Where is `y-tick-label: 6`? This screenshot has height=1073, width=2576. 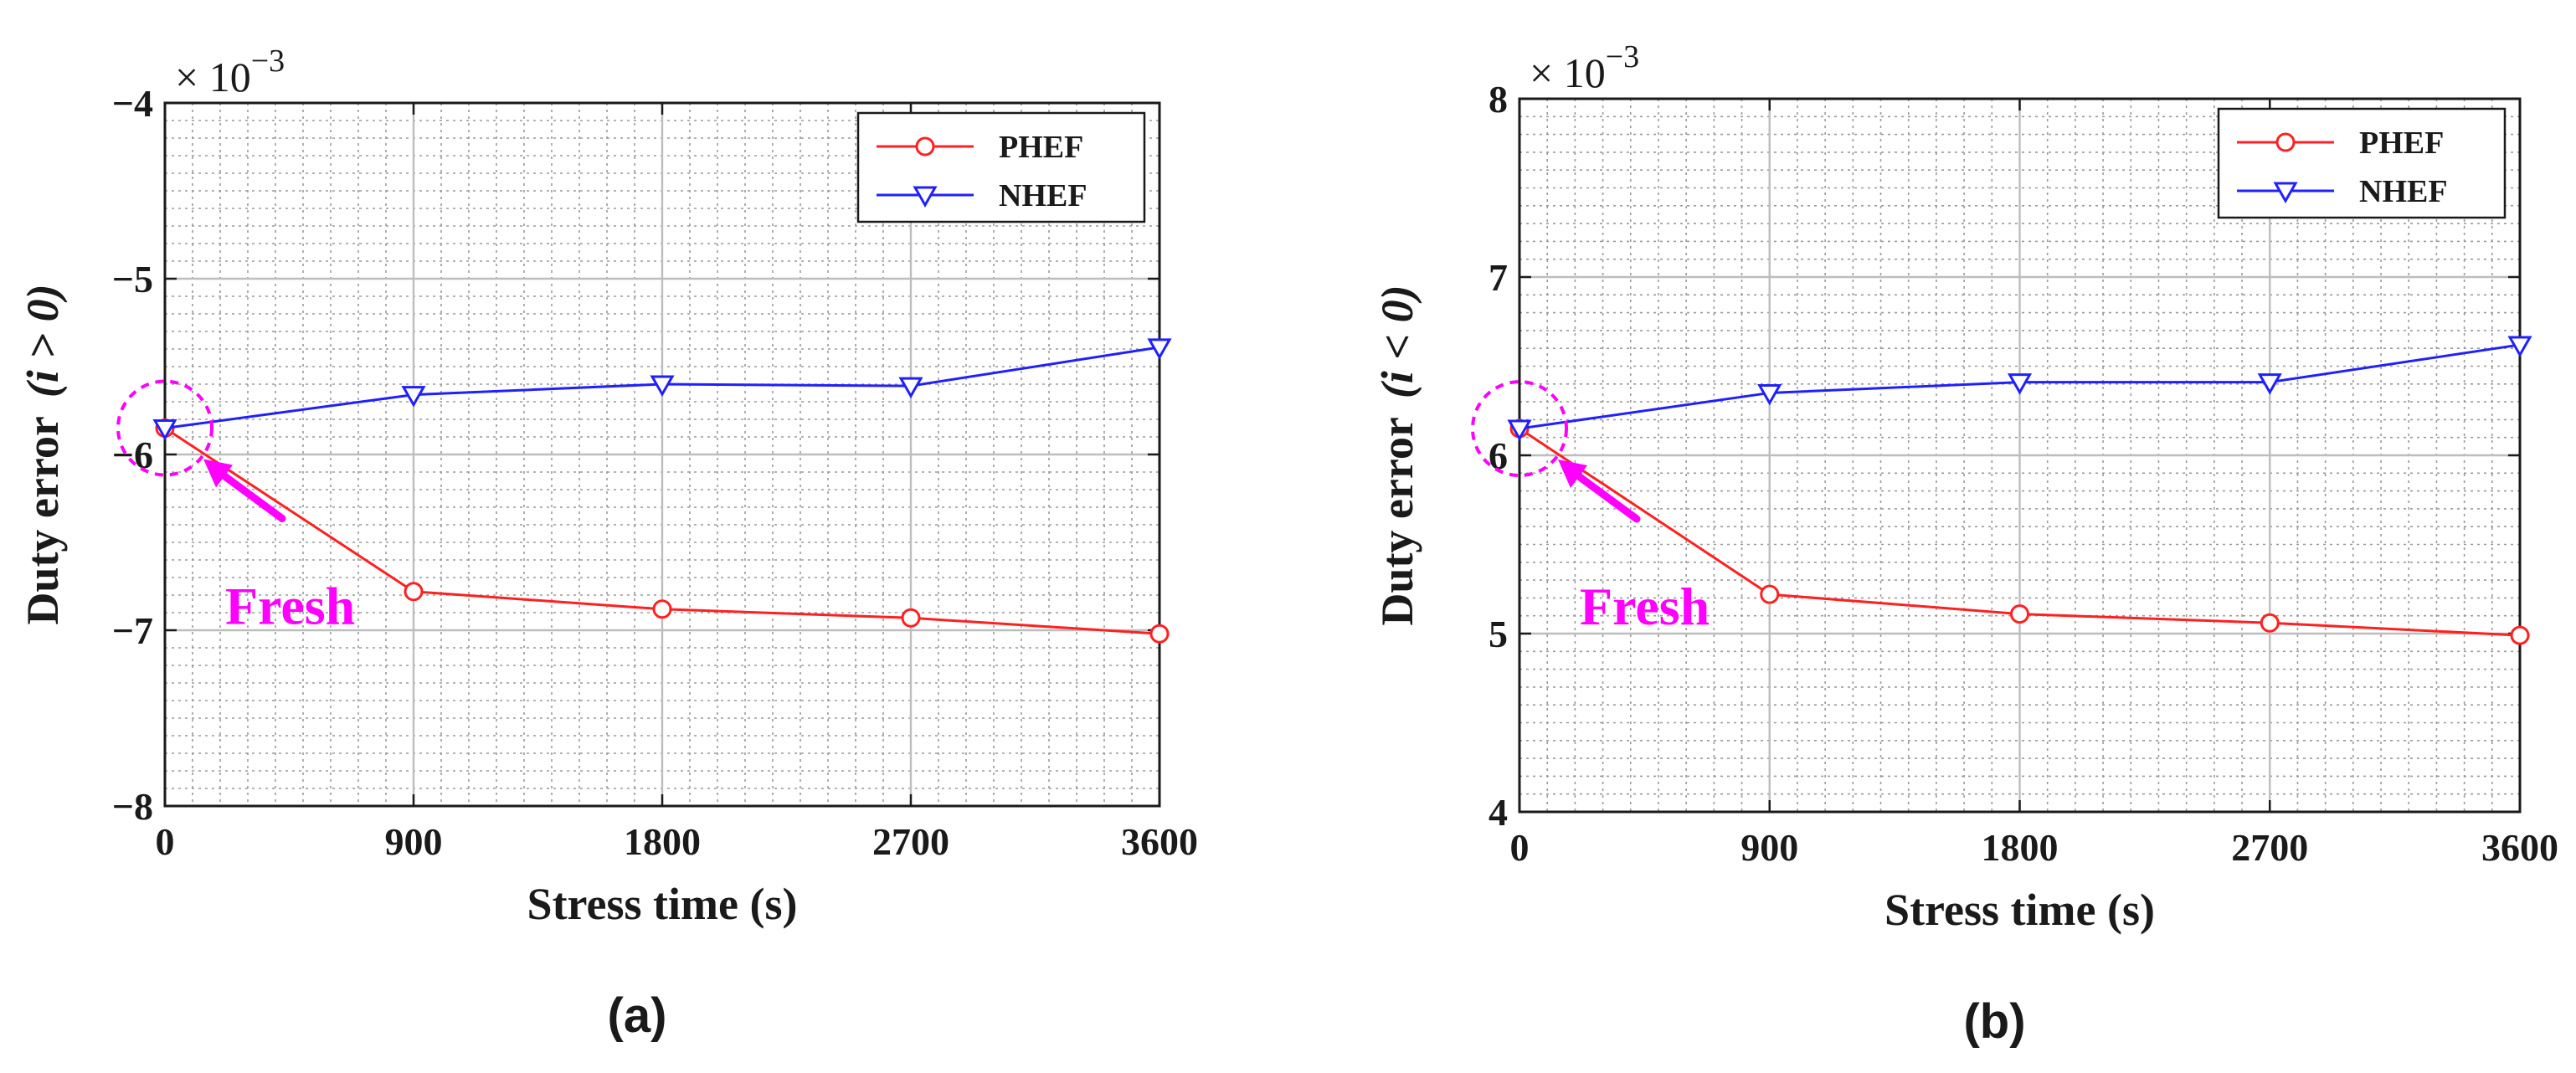 y-tick-label: 6 is located at coordinates (1499, 456).